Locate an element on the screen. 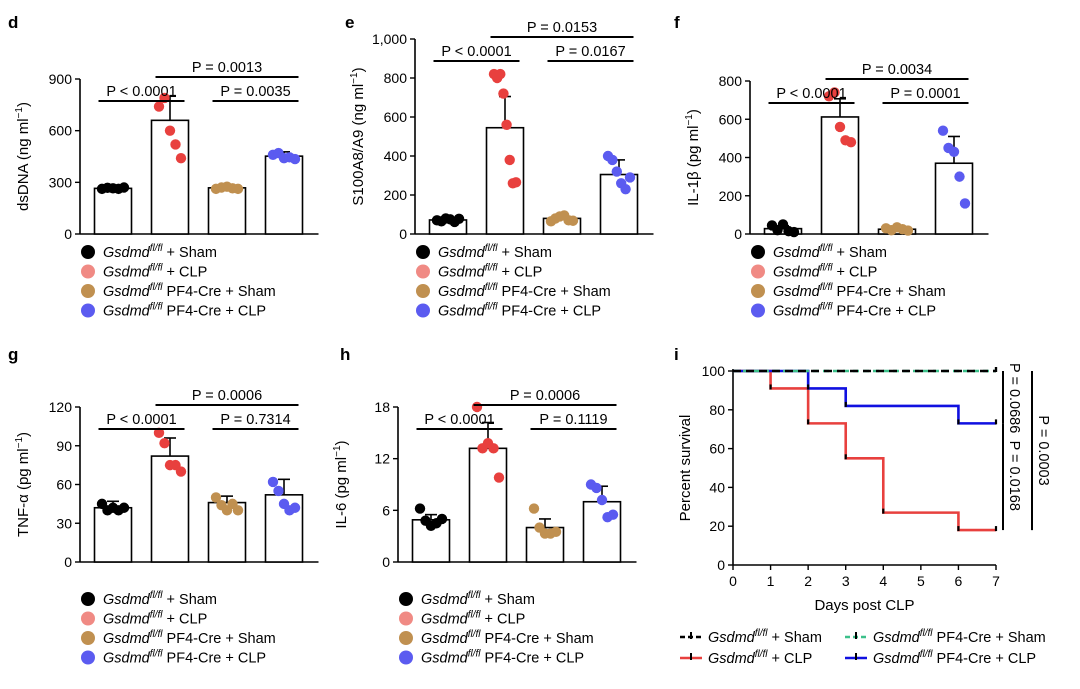 This screenshot has height=689, width=1080. y-tick-label: 900 is located at coordinates (61, 79).